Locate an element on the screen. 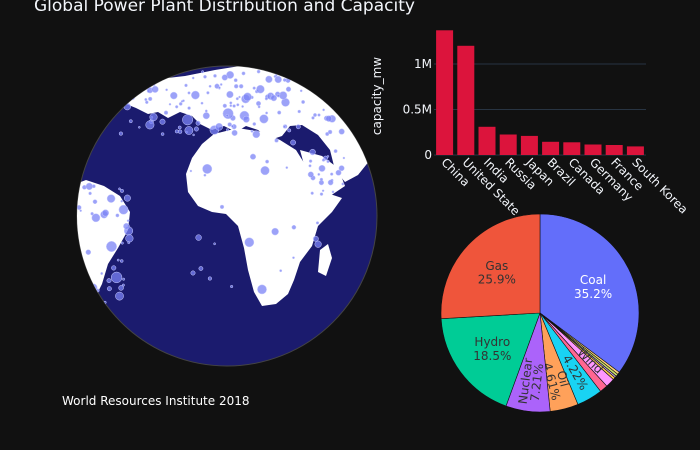 Image resolution: width=700 pixels, height=450 pixels. bar-y-tick-label: 0.5M is located at coordinates (417, 109).